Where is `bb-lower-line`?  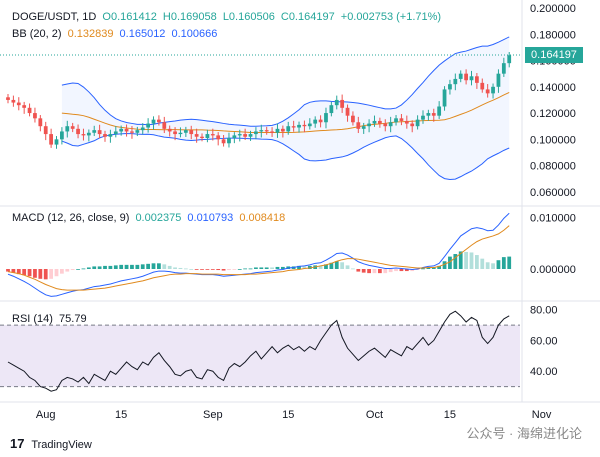
bb-lower-line is located at coordinates (285, 157).